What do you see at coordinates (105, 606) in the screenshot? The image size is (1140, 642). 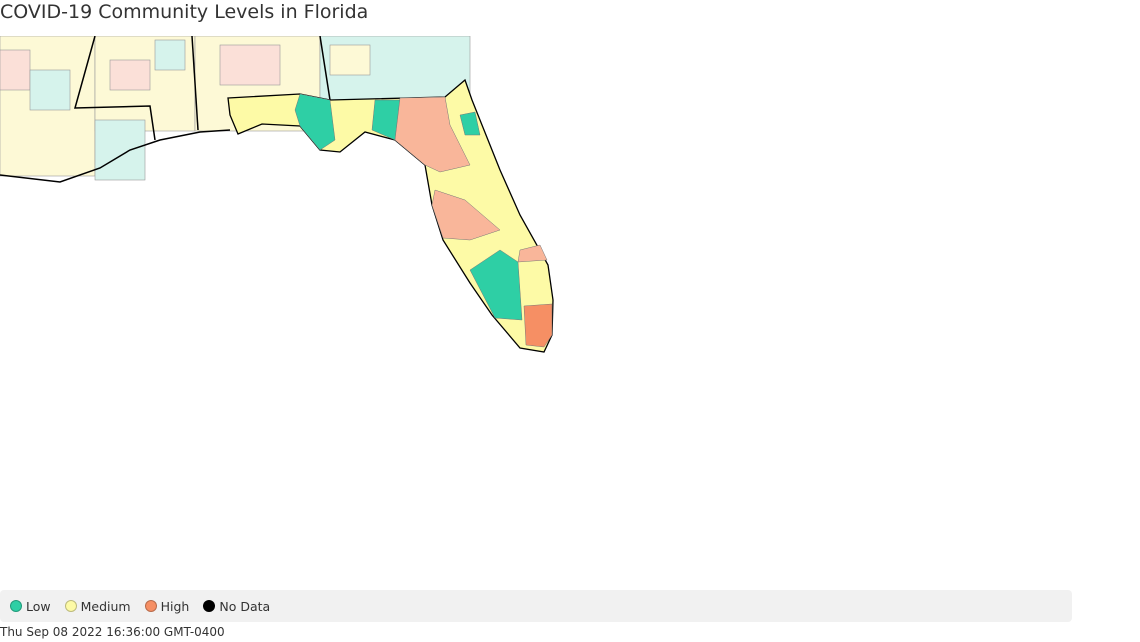 I see `legend-label: Medium` at bounding box center [105, 606].